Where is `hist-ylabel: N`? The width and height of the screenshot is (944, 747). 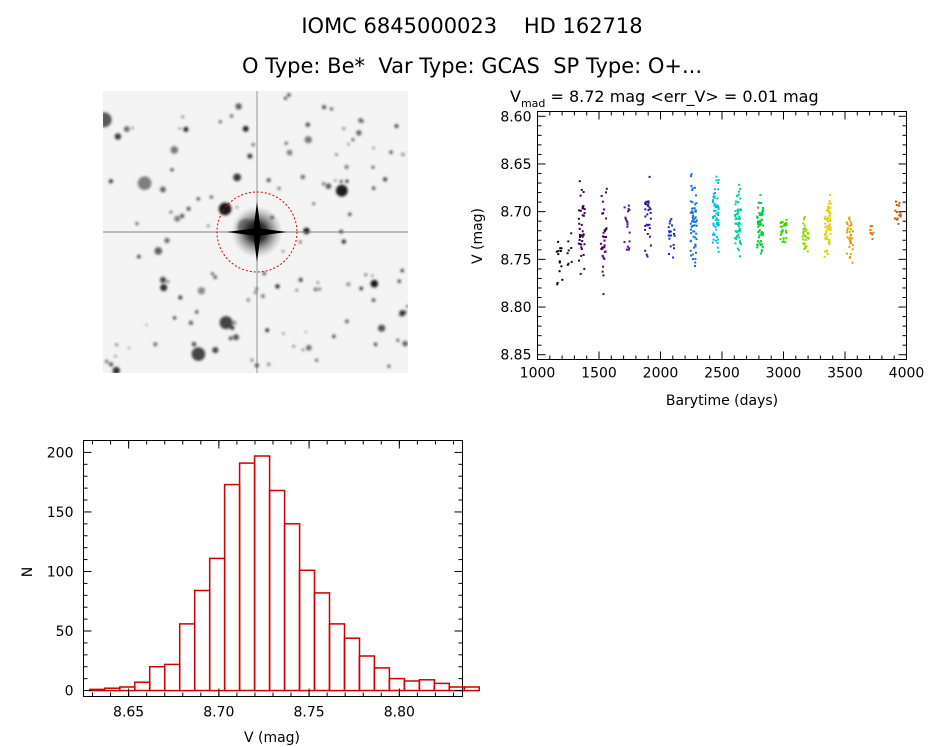 hist-ylabel: N is located at coordinates (28, 572).